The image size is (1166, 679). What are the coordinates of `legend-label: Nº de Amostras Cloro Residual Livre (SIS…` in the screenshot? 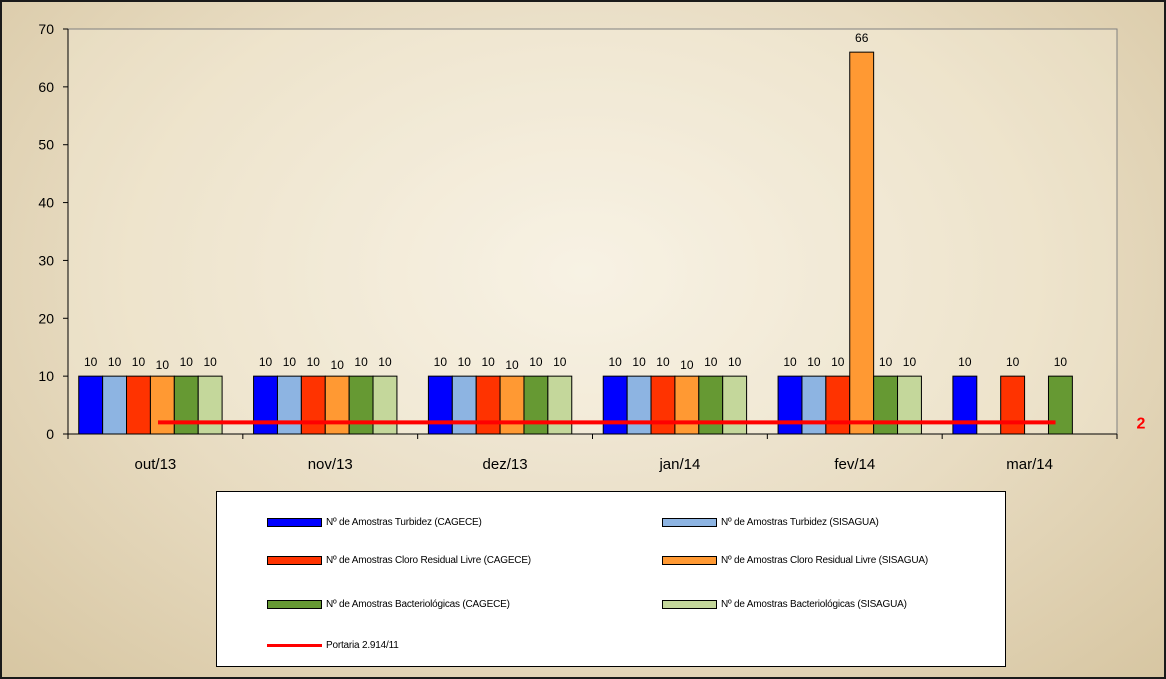 It's located at (824, 560).